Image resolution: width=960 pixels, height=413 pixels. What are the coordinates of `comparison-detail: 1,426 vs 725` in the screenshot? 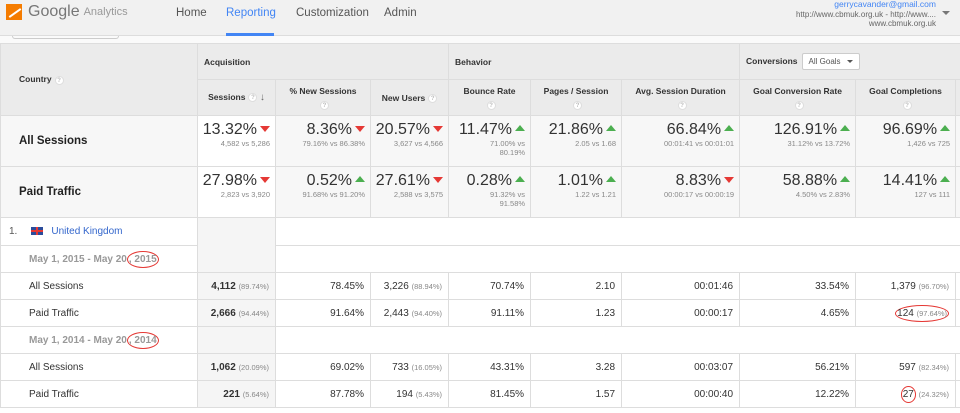 It's located at (929, 143).